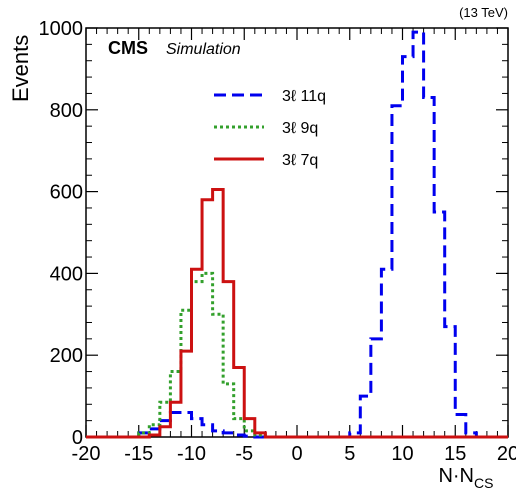 The height and width of the screenshot is (490, 516). Describe the element at coordinates (244, 454) in the screenshot. I see `x-tick-label: -5` at that location.